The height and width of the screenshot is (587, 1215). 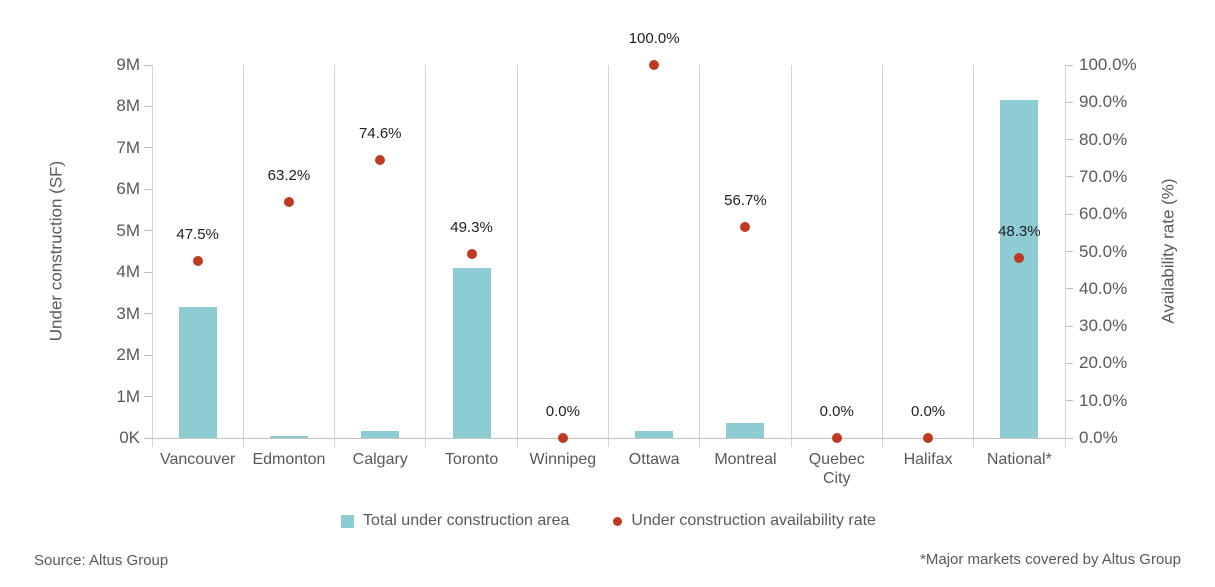 I want to click on dot-edmonton, so click(x=288, y=202).